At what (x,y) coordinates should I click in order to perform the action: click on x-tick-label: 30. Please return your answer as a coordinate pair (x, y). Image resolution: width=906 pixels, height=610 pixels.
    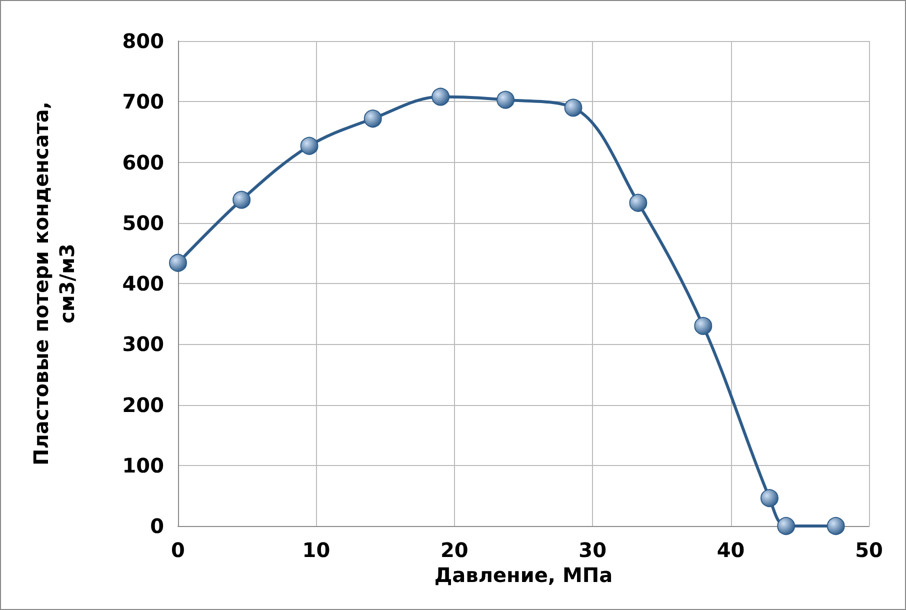
    Looking at the image, I should click on (592, 550).